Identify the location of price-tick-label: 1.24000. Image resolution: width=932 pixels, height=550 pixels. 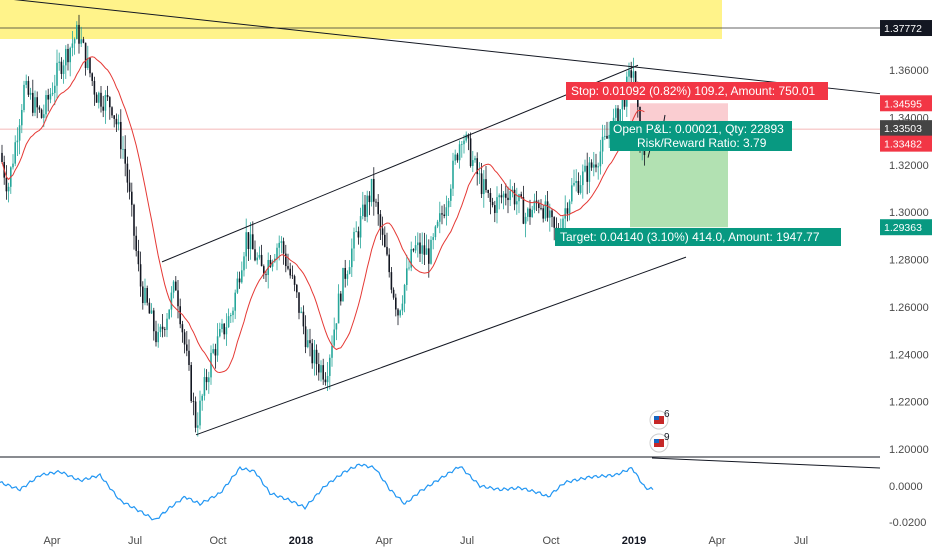
(909, 355).